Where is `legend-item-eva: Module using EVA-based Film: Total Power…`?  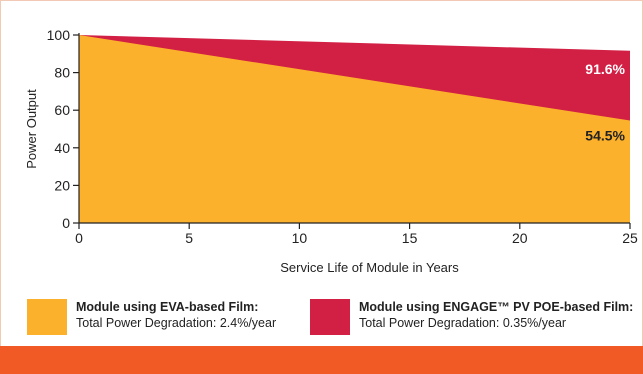 legend-item-eva: Module using EVA-based Film: Total Power… is located at coordinates (151, 317).